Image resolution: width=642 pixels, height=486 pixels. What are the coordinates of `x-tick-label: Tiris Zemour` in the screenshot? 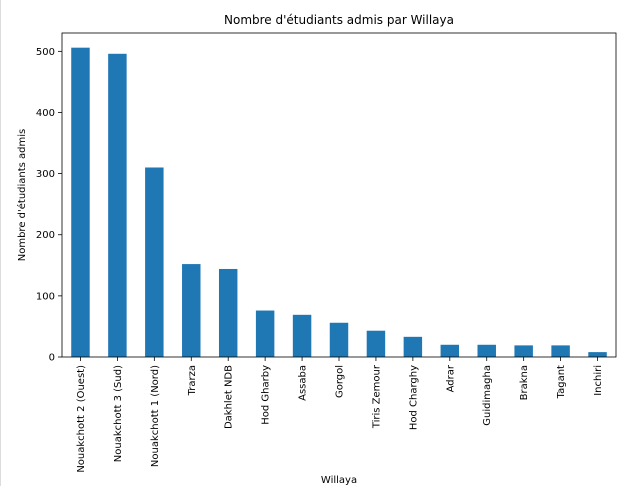 It's located at (376, 396).